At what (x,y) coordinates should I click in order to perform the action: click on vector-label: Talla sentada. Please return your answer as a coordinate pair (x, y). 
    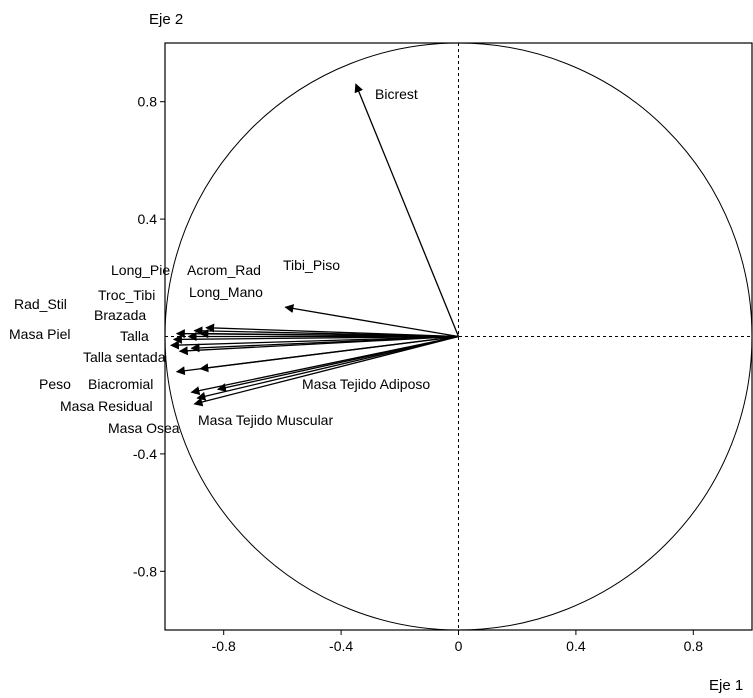
    Looking at the image, I should click on (124, 357).